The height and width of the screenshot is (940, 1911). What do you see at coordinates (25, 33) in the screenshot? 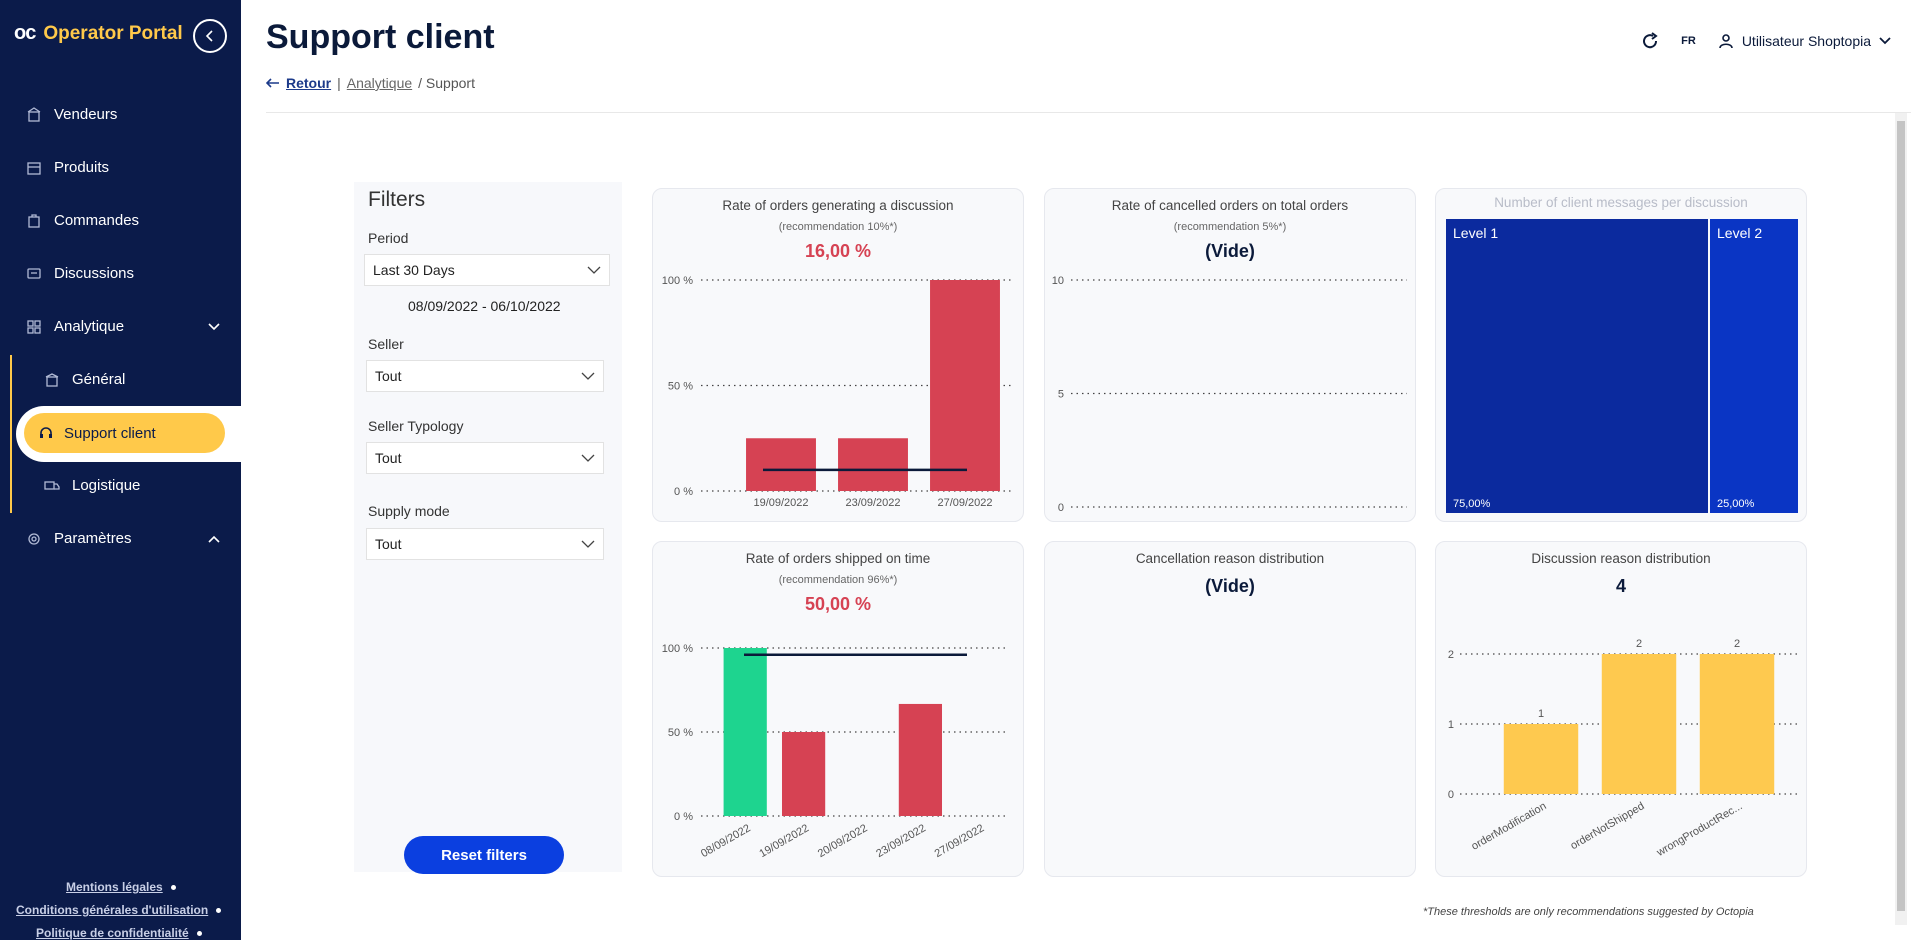
I see `brand-logo: oc` at bounding box center [25, 33].